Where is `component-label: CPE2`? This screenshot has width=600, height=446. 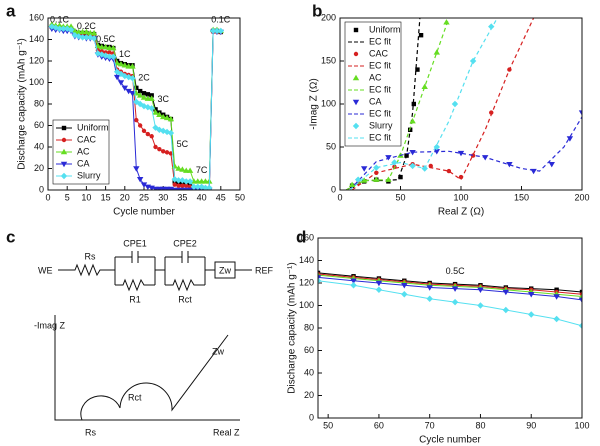
component-label: CPE2 is located at coordinates (185, 243).